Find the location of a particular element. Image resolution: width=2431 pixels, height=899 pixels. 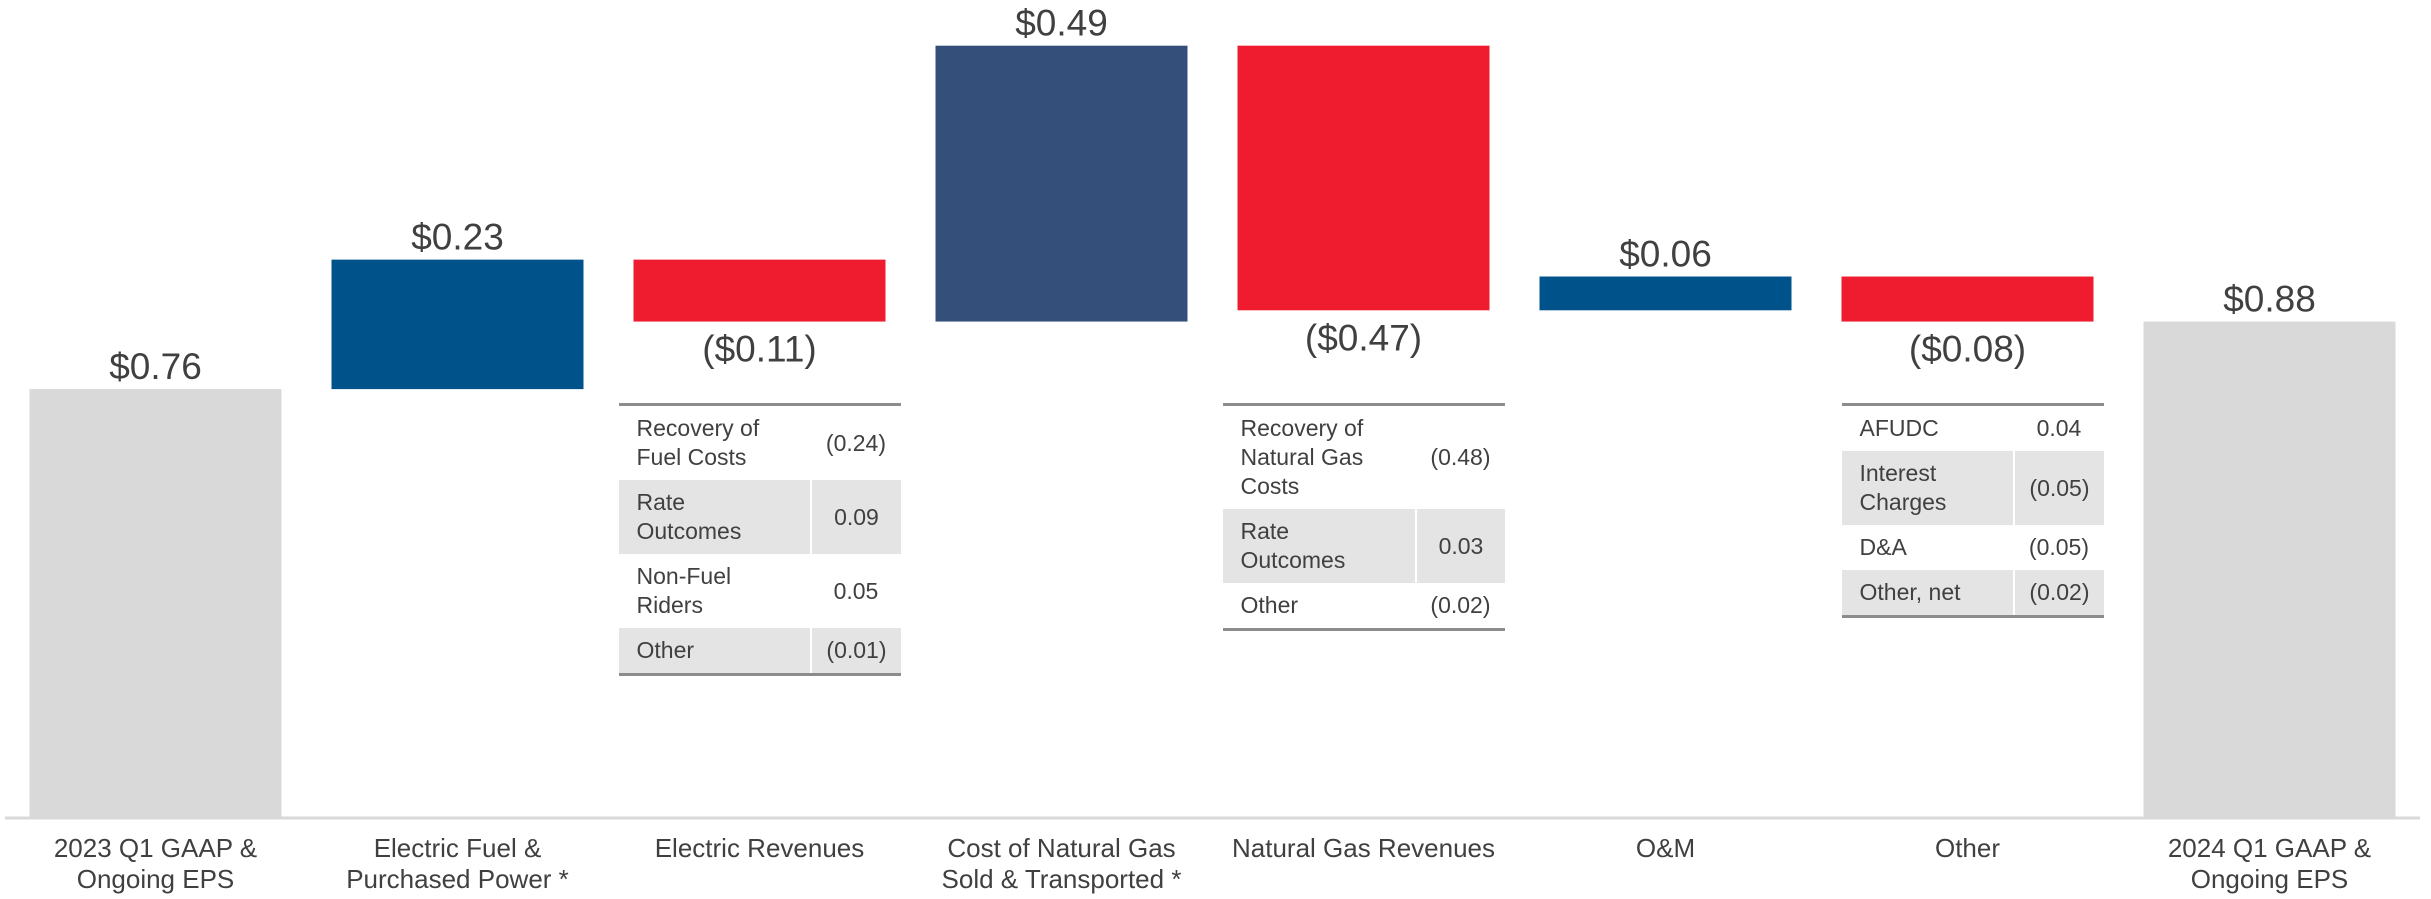

table-row: Recovery of Fuel Costs (0.24) is located at coordinates (760, 443).